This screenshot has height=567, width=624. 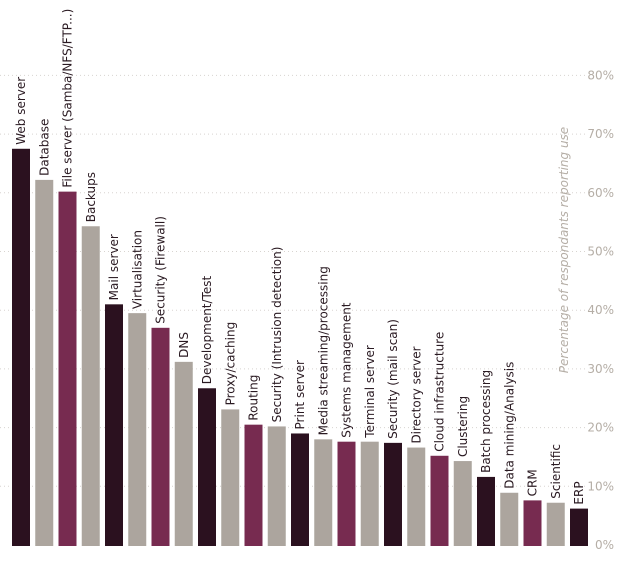 What do you see at coordinates (600, 134) in the screenshot?
I see `y-tick-label: 70%` at bounding box center [600, 134].